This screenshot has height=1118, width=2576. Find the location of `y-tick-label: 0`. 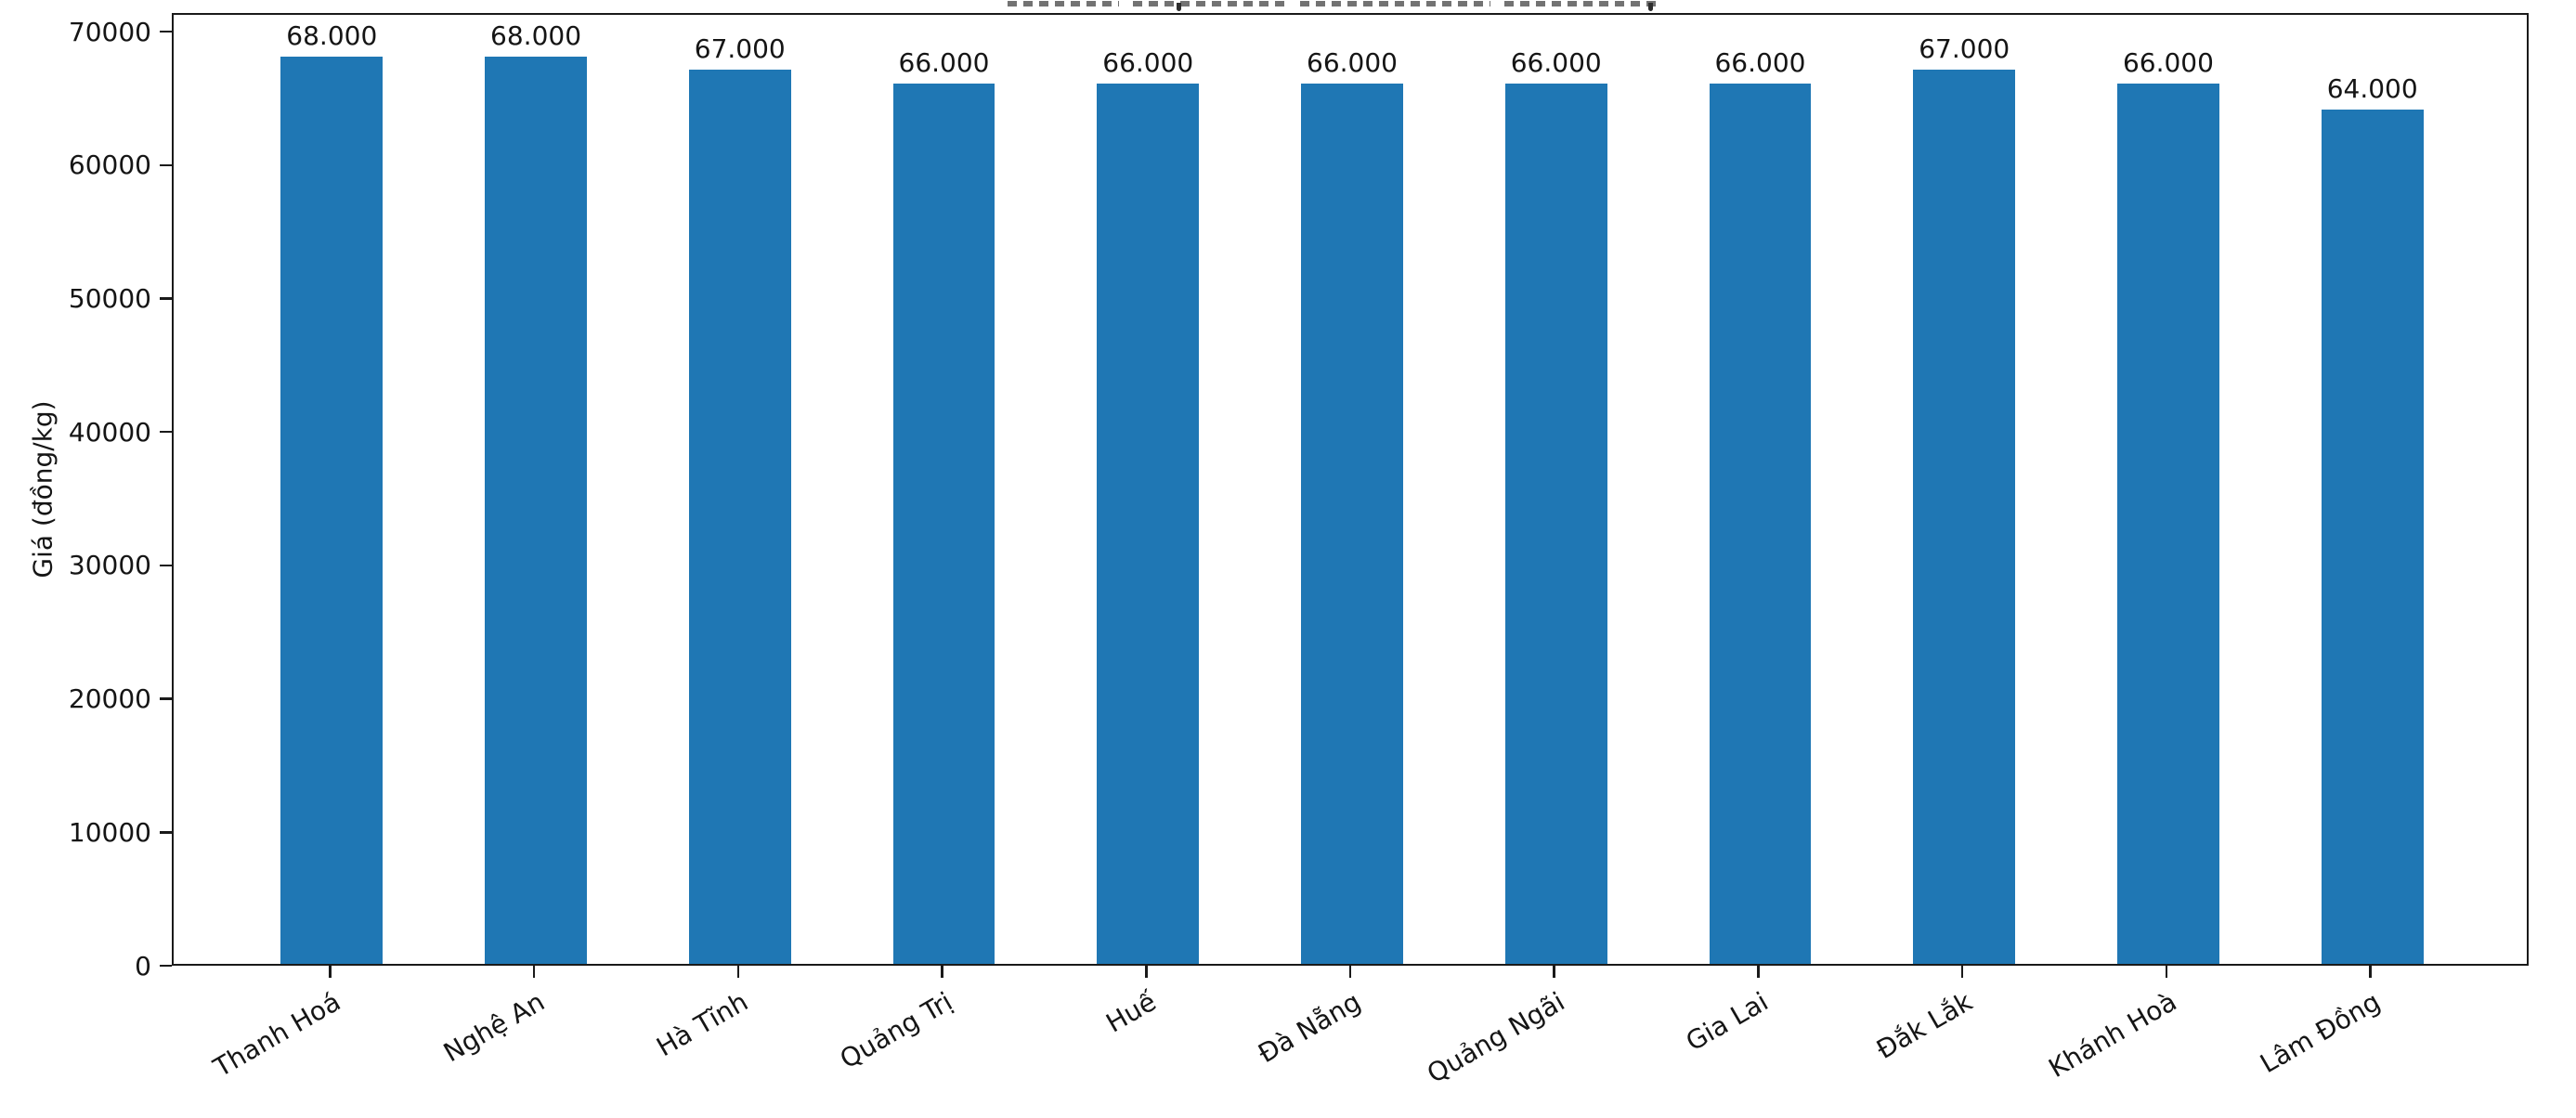

y-tick-label: 0 is located at coordinates (143, 966).